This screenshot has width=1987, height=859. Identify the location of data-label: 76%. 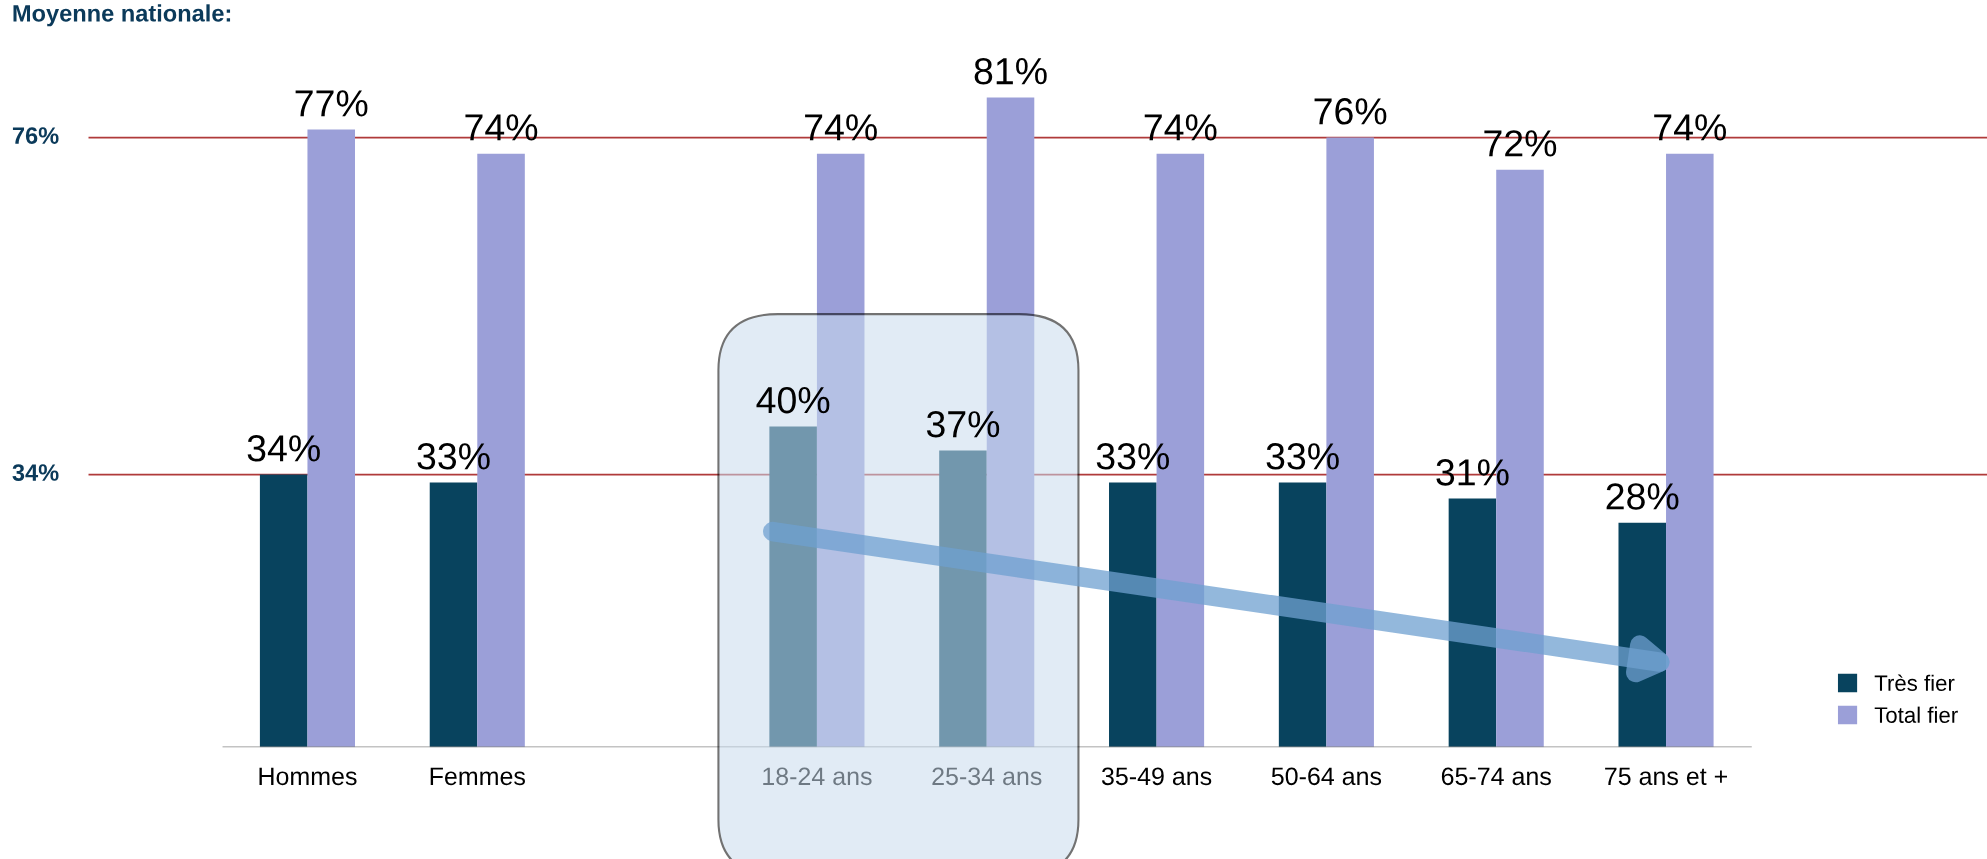
(1350, 111).